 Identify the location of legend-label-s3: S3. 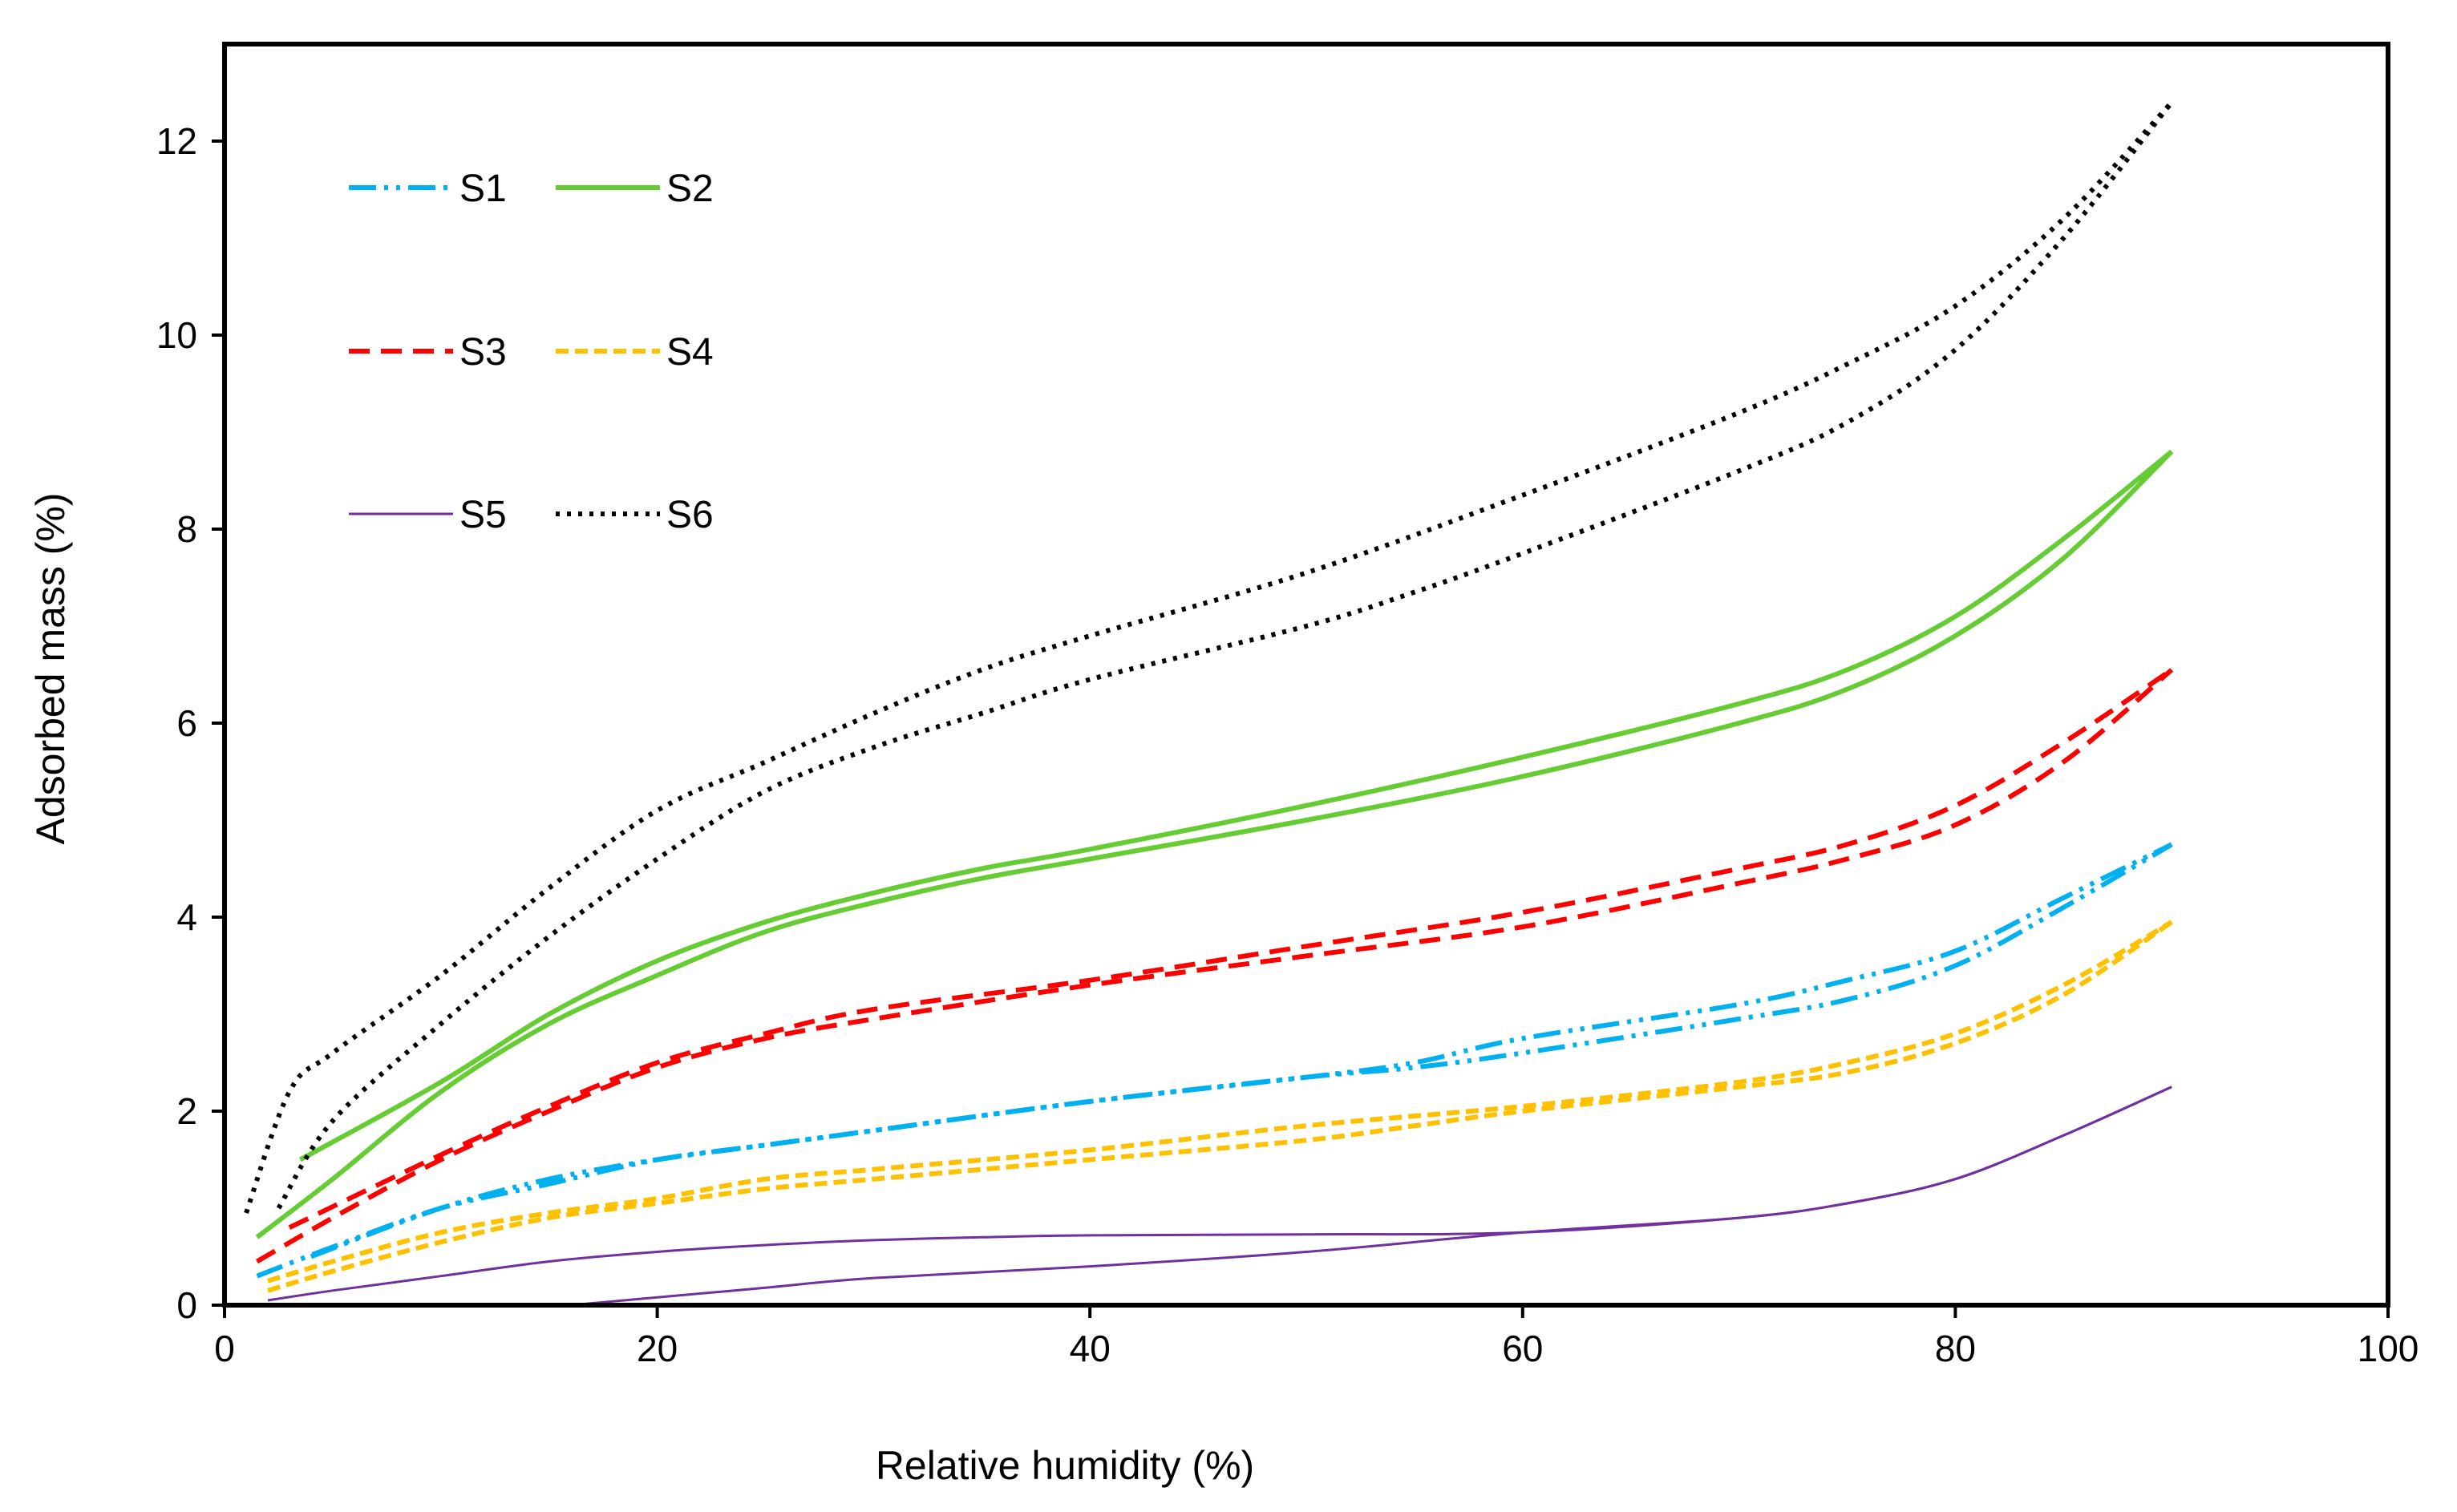
(483, 352).